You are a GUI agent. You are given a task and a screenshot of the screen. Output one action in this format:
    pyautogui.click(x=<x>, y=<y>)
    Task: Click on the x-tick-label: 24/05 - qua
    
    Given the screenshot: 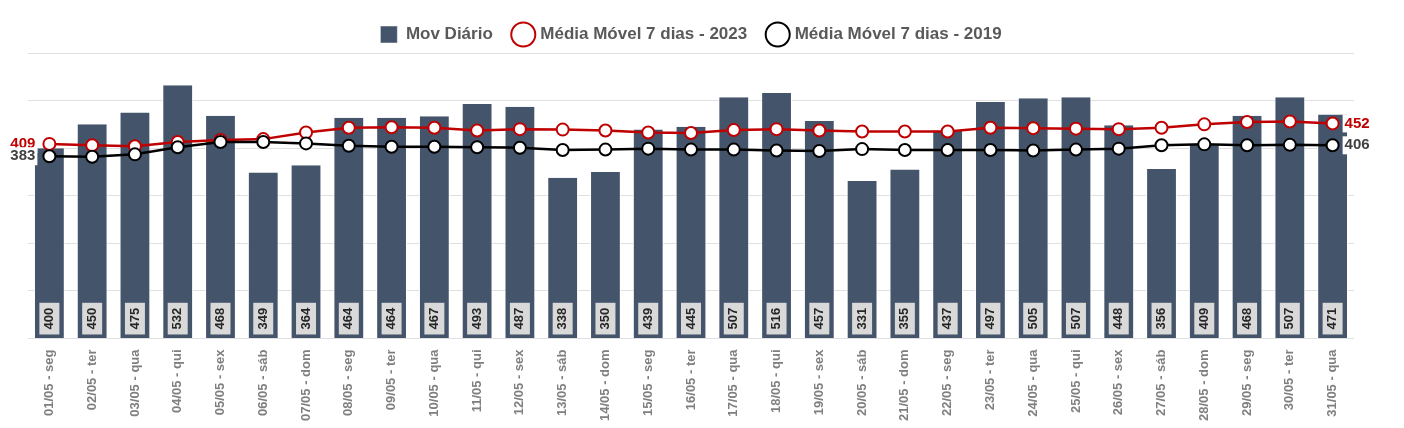 What is the action you would take?
    pyautogui.click(x=1032, y=382)
    